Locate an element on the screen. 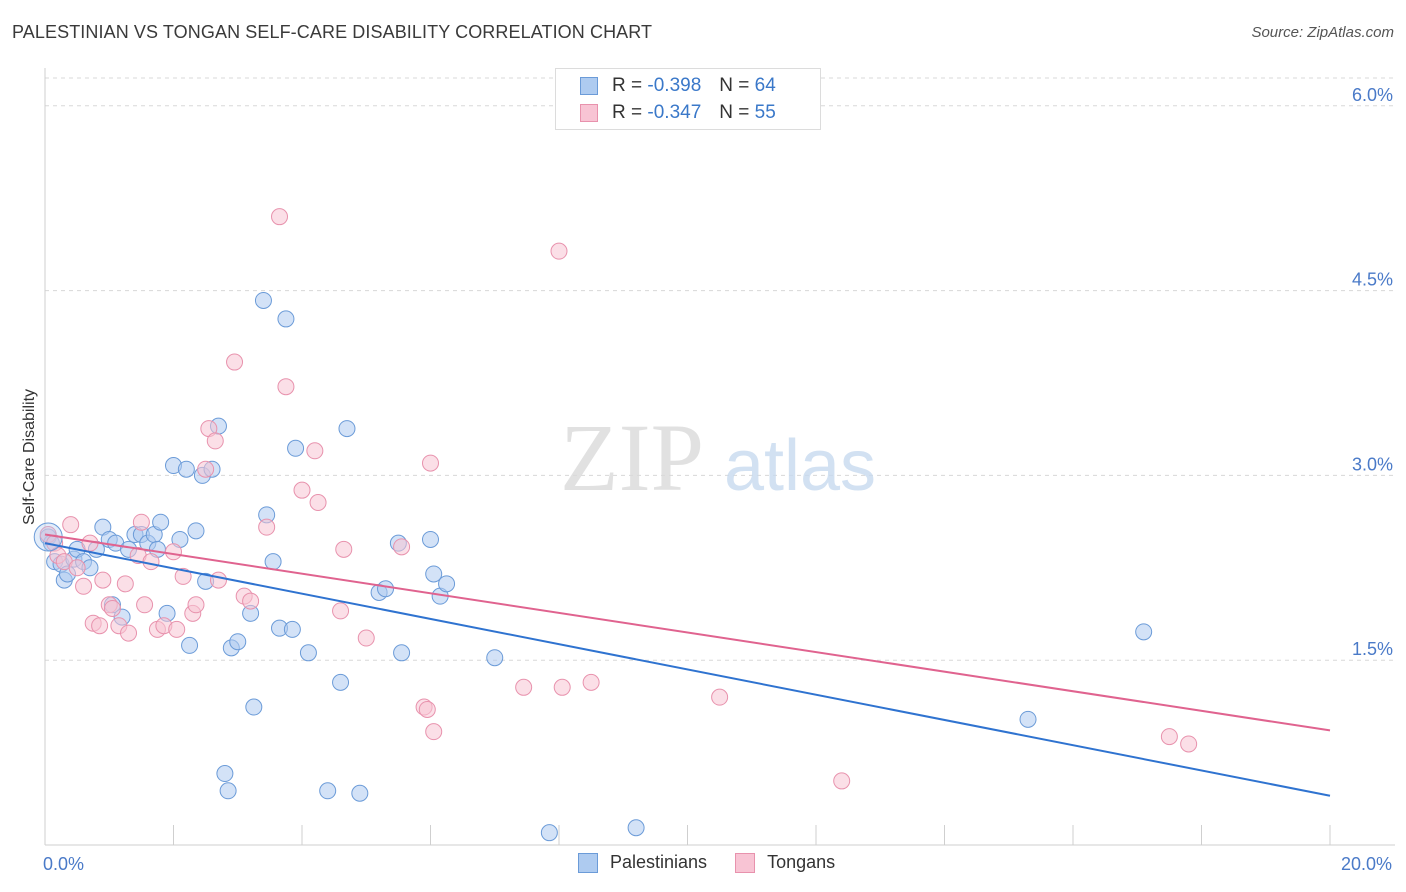 The height and width of the screenshot is (892, 1406). legend-item-palestinians: Palestinians is located at coordinates (642, 862).